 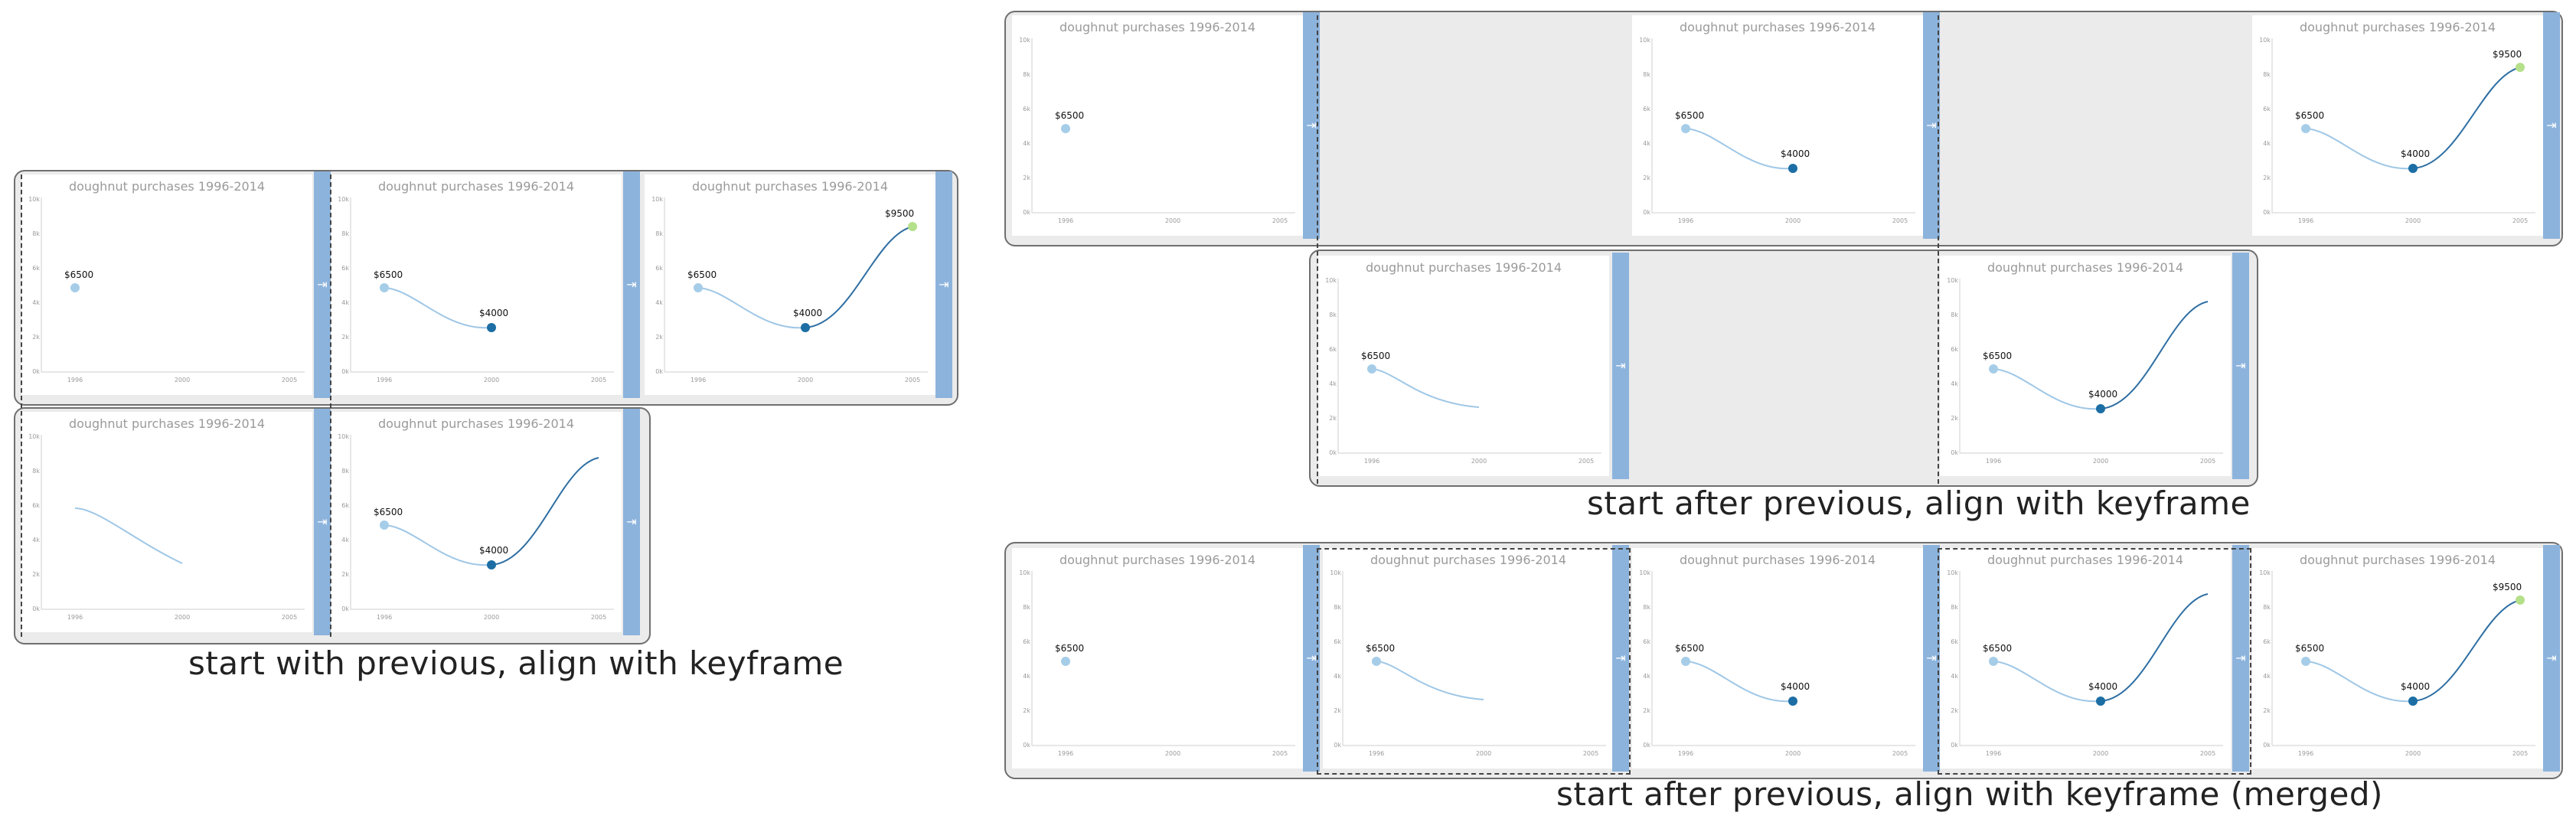 What do you see at coordinates (516, 663) in the screenshot?
I see `caption-left: start with previous, align with keyframe` at bounding box center [516, 663].